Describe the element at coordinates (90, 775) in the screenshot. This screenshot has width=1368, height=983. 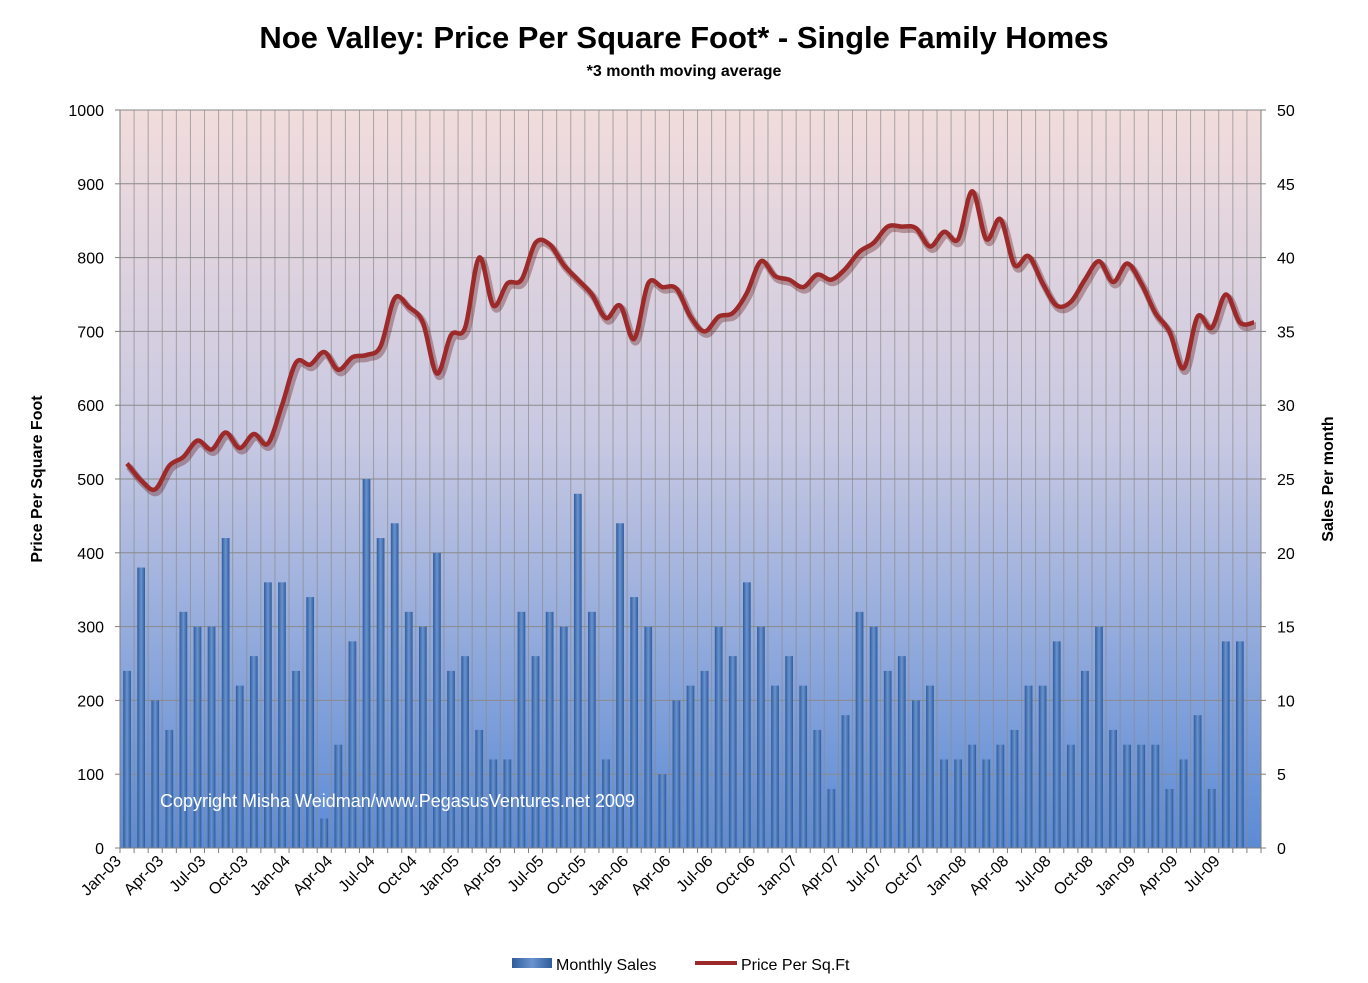
I see `y-tick-label-left: 100` at that location.